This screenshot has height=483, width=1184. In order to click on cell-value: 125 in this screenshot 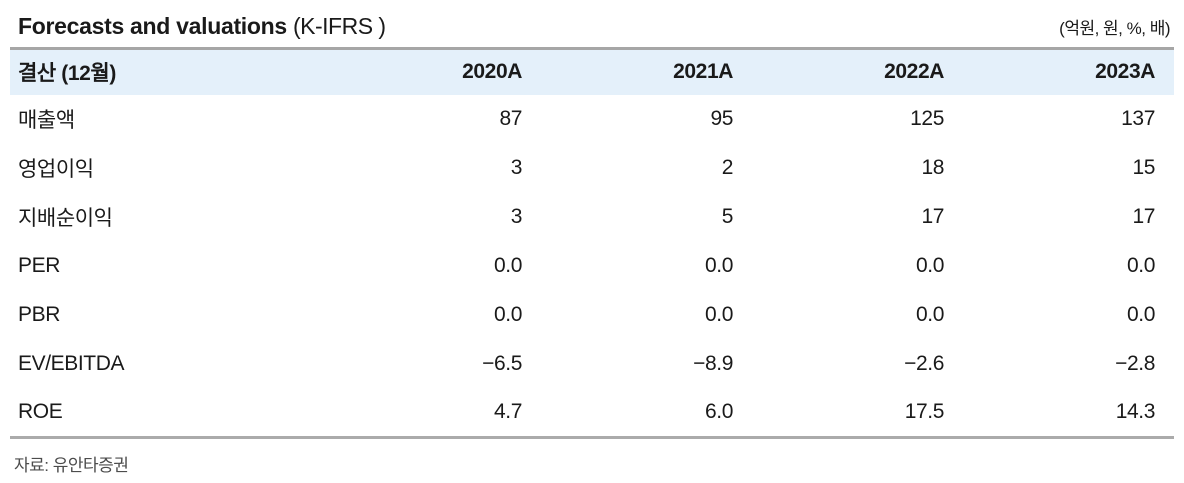, I will do `click(927, 118)`.